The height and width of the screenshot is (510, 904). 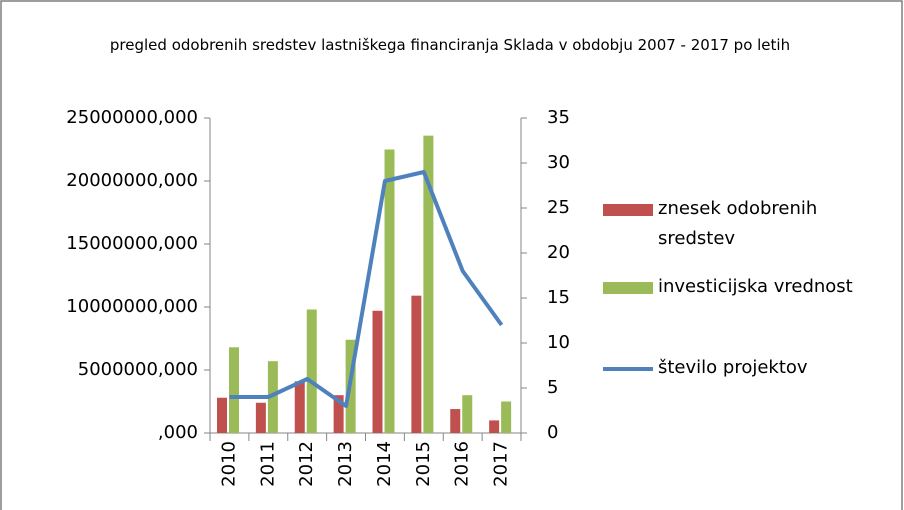 I want to click on y2-tick-label: 30, so click(x=558, y=162).